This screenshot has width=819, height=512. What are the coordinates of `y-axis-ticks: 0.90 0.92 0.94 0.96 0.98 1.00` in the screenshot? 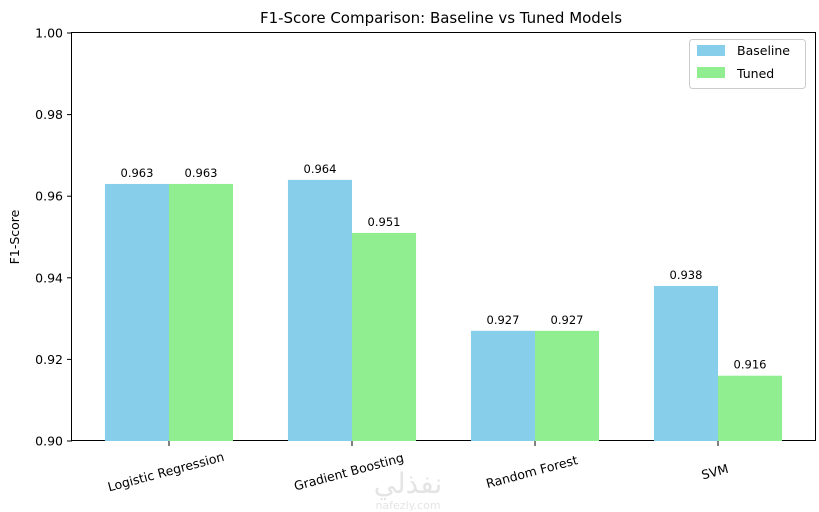 It's located at (53, 237).